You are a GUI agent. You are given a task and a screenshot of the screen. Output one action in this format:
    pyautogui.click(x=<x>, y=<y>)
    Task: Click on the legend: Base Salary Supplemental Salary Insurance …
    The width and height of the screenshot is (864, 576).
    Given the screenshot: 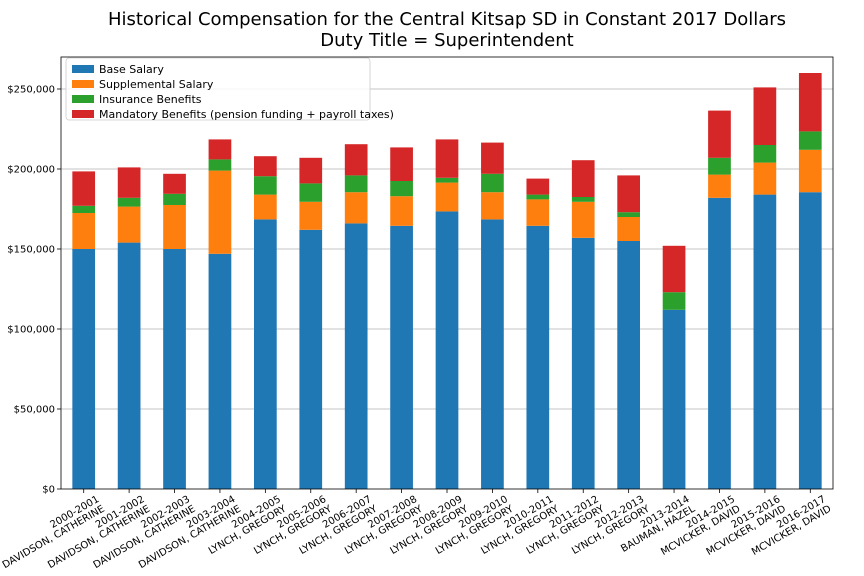 What is the action you would take?
    pyautogui.click(x=229, y=89)
    